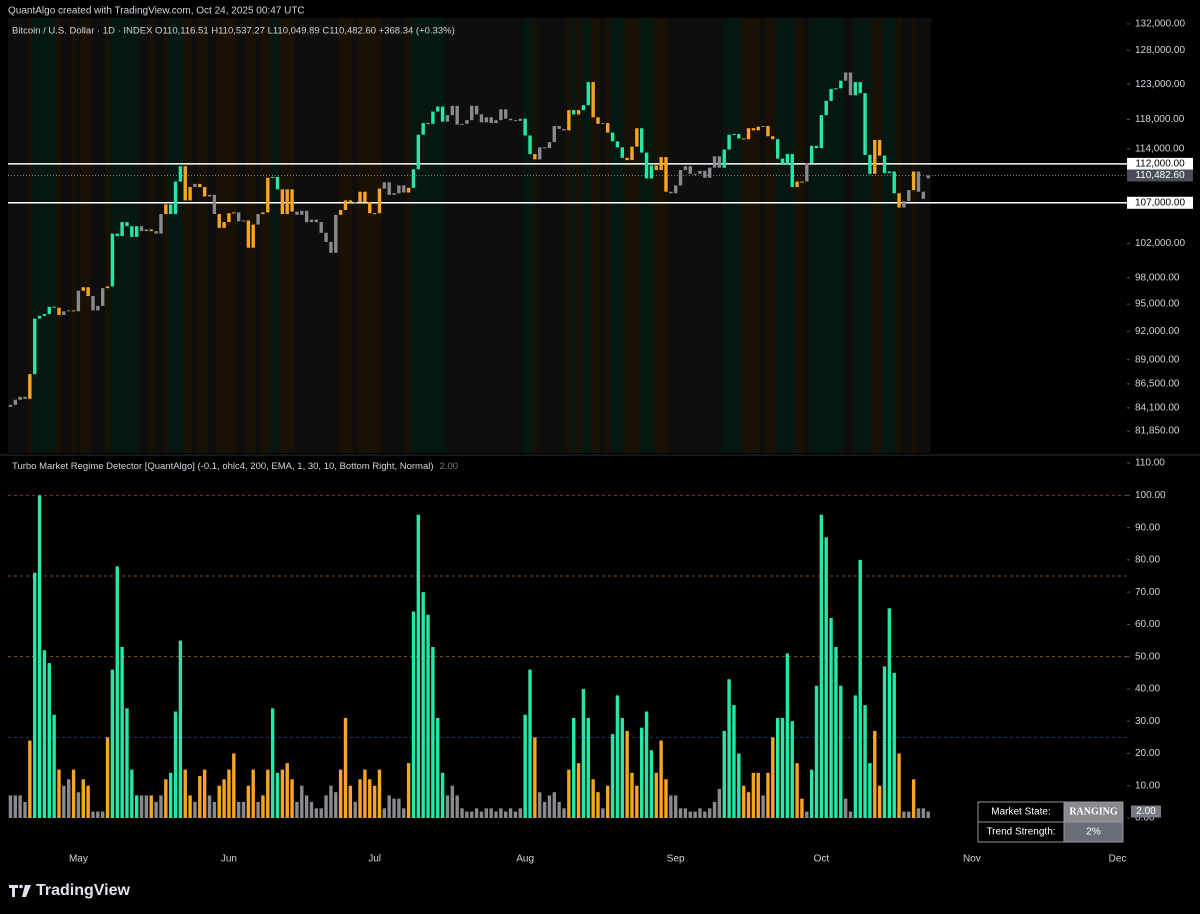  I want to click on logo: TradingView, so click(70, 890).